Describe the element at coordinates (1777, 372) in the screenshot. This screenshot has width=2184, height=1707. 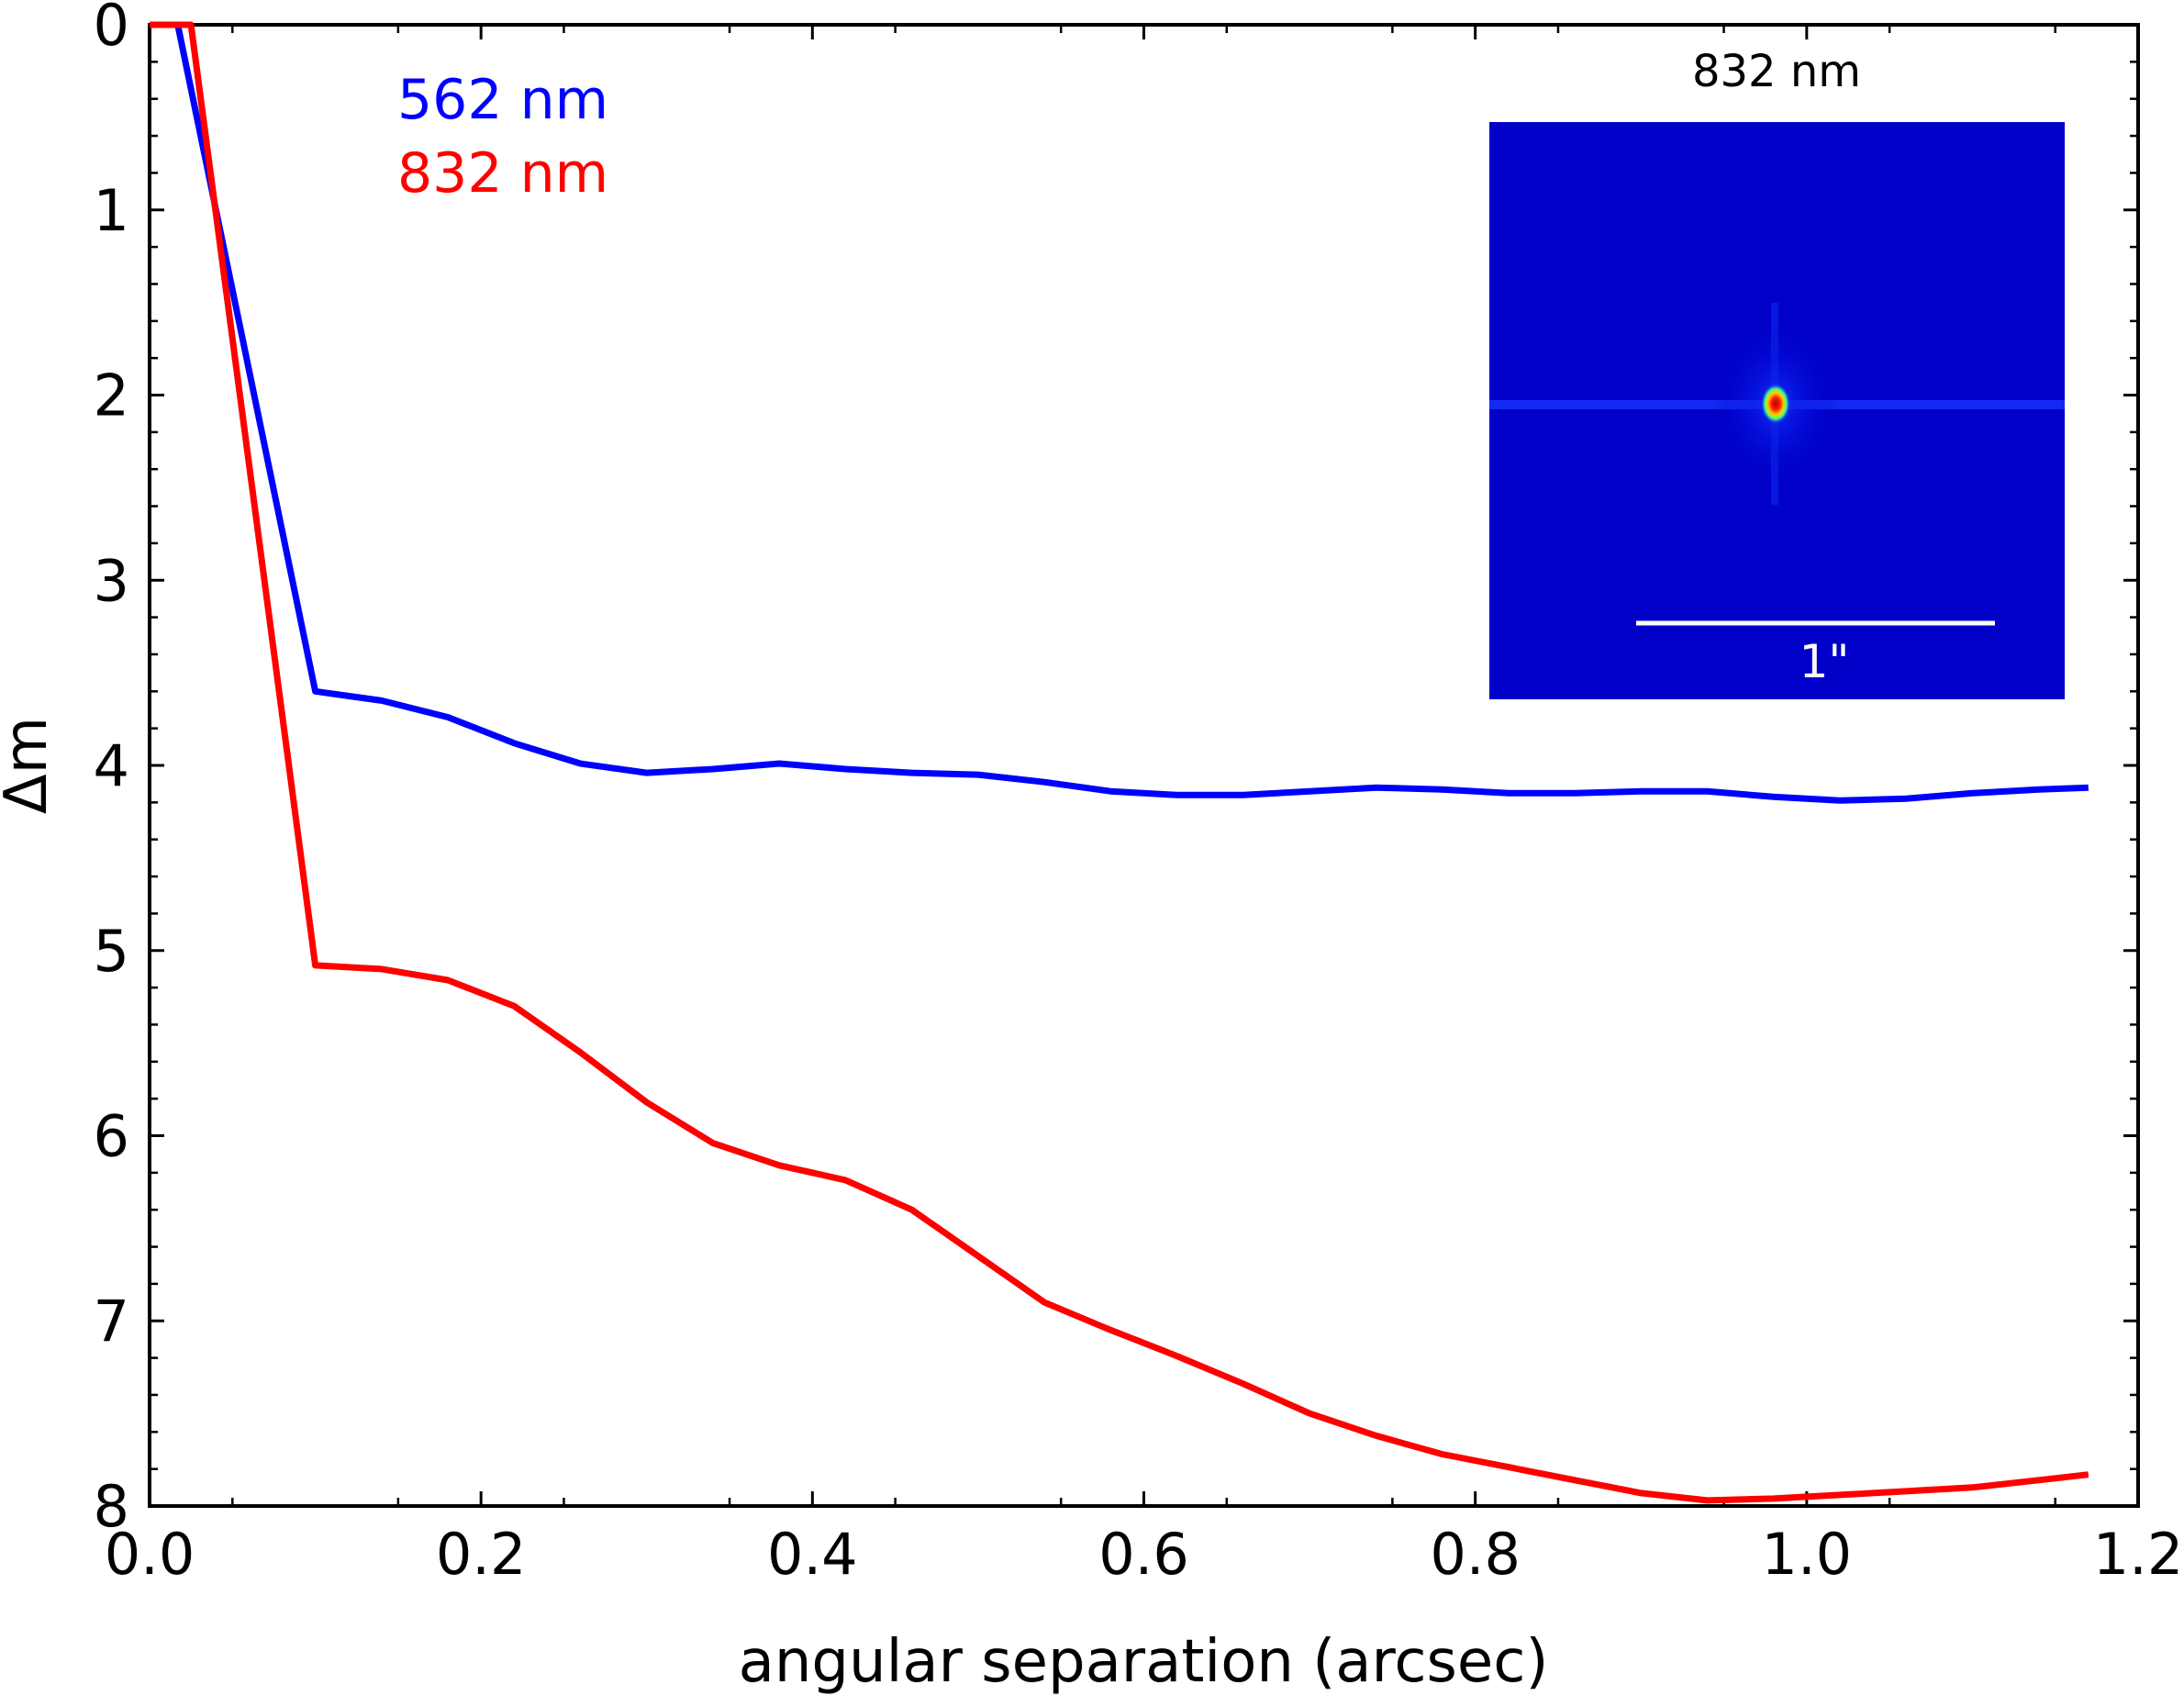
I see `inset-psf-image: 832 nm 1"` at that location.